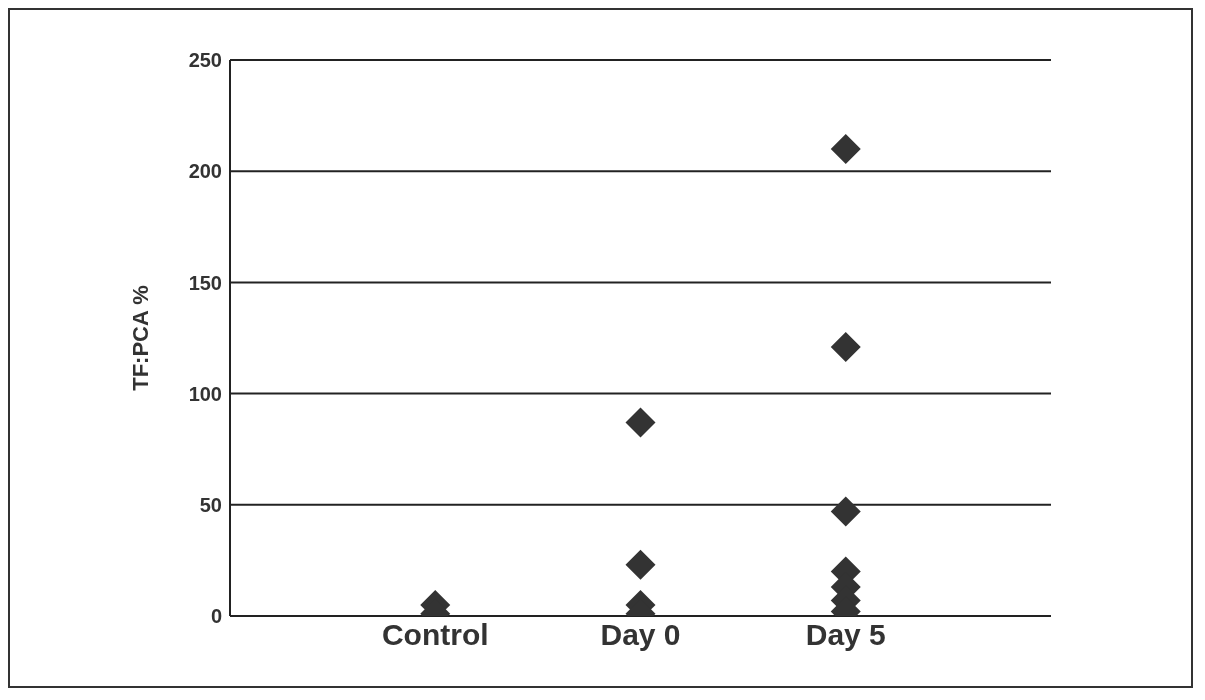  Describe the element at coordinates (216, 616) in the screenshot. I see `y-tick-label: 0` at that location.